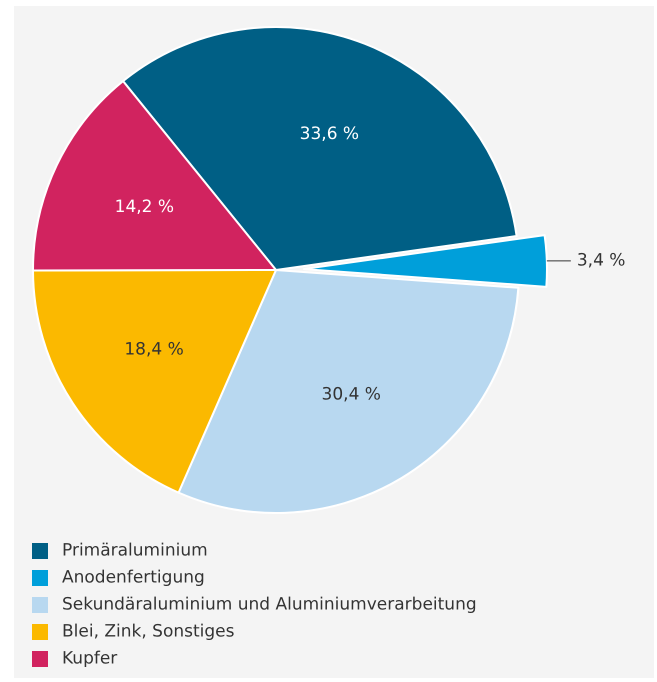 This screenshot has width=657, height=682. Describe the element at coordinates (330, 134) in the screenshot. I see `data-label: 33,6 %` at that location.